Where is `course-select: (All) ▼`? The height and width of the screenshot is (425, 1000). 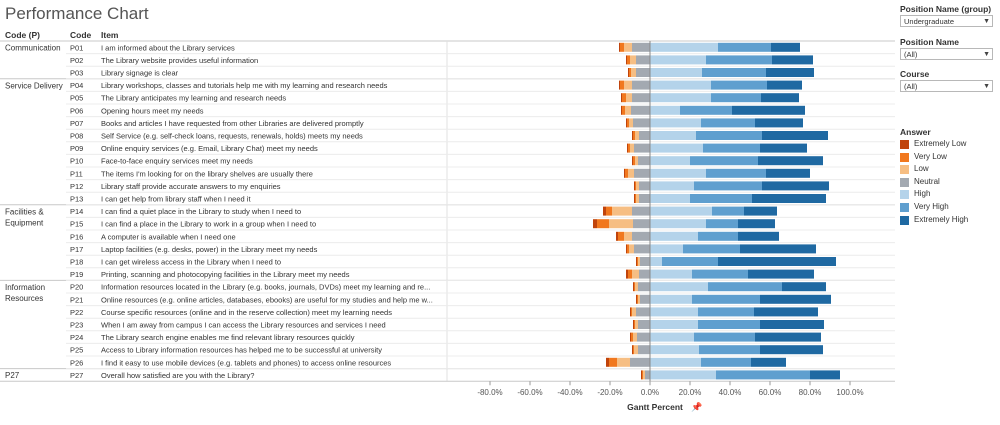 course-select: (All) ▼ is located at coordinates (946, 86).